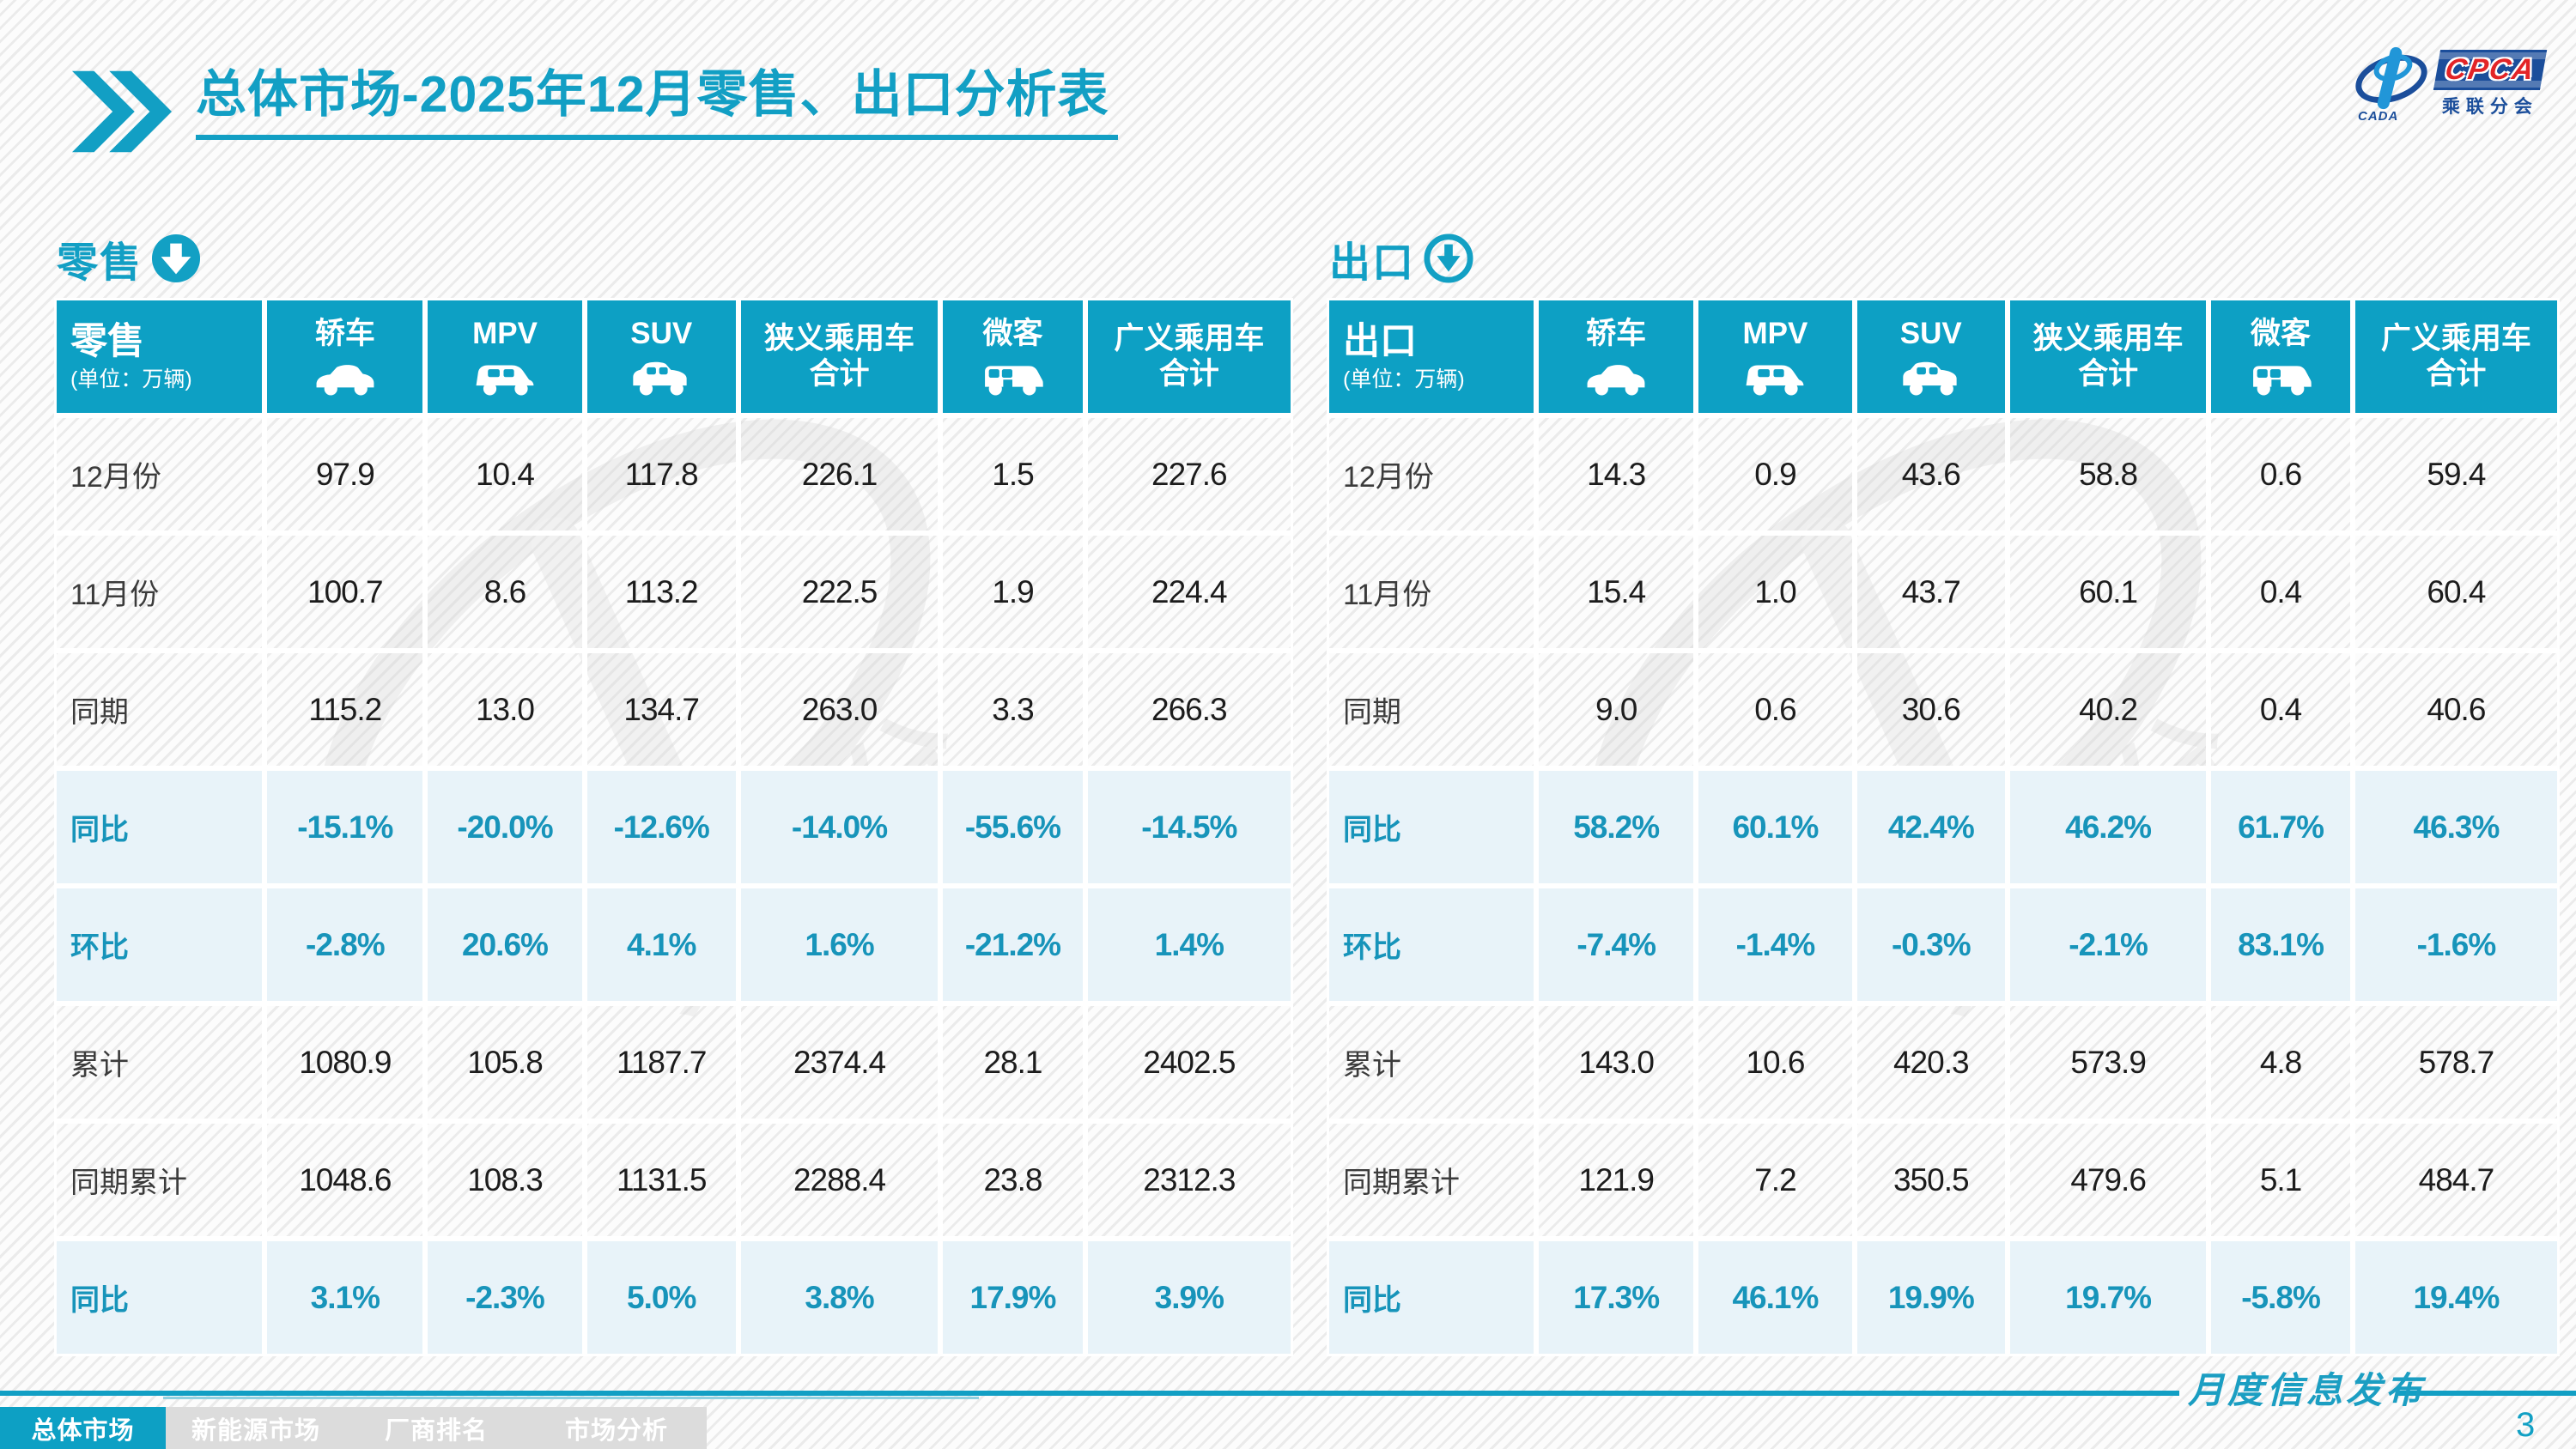 This screenshot has height=1449, width=2576. What do you see at coordinates (2456, 1062) in the screenshot?
I see `table-cell: 578.7` at bounding box center [2456, 1062].